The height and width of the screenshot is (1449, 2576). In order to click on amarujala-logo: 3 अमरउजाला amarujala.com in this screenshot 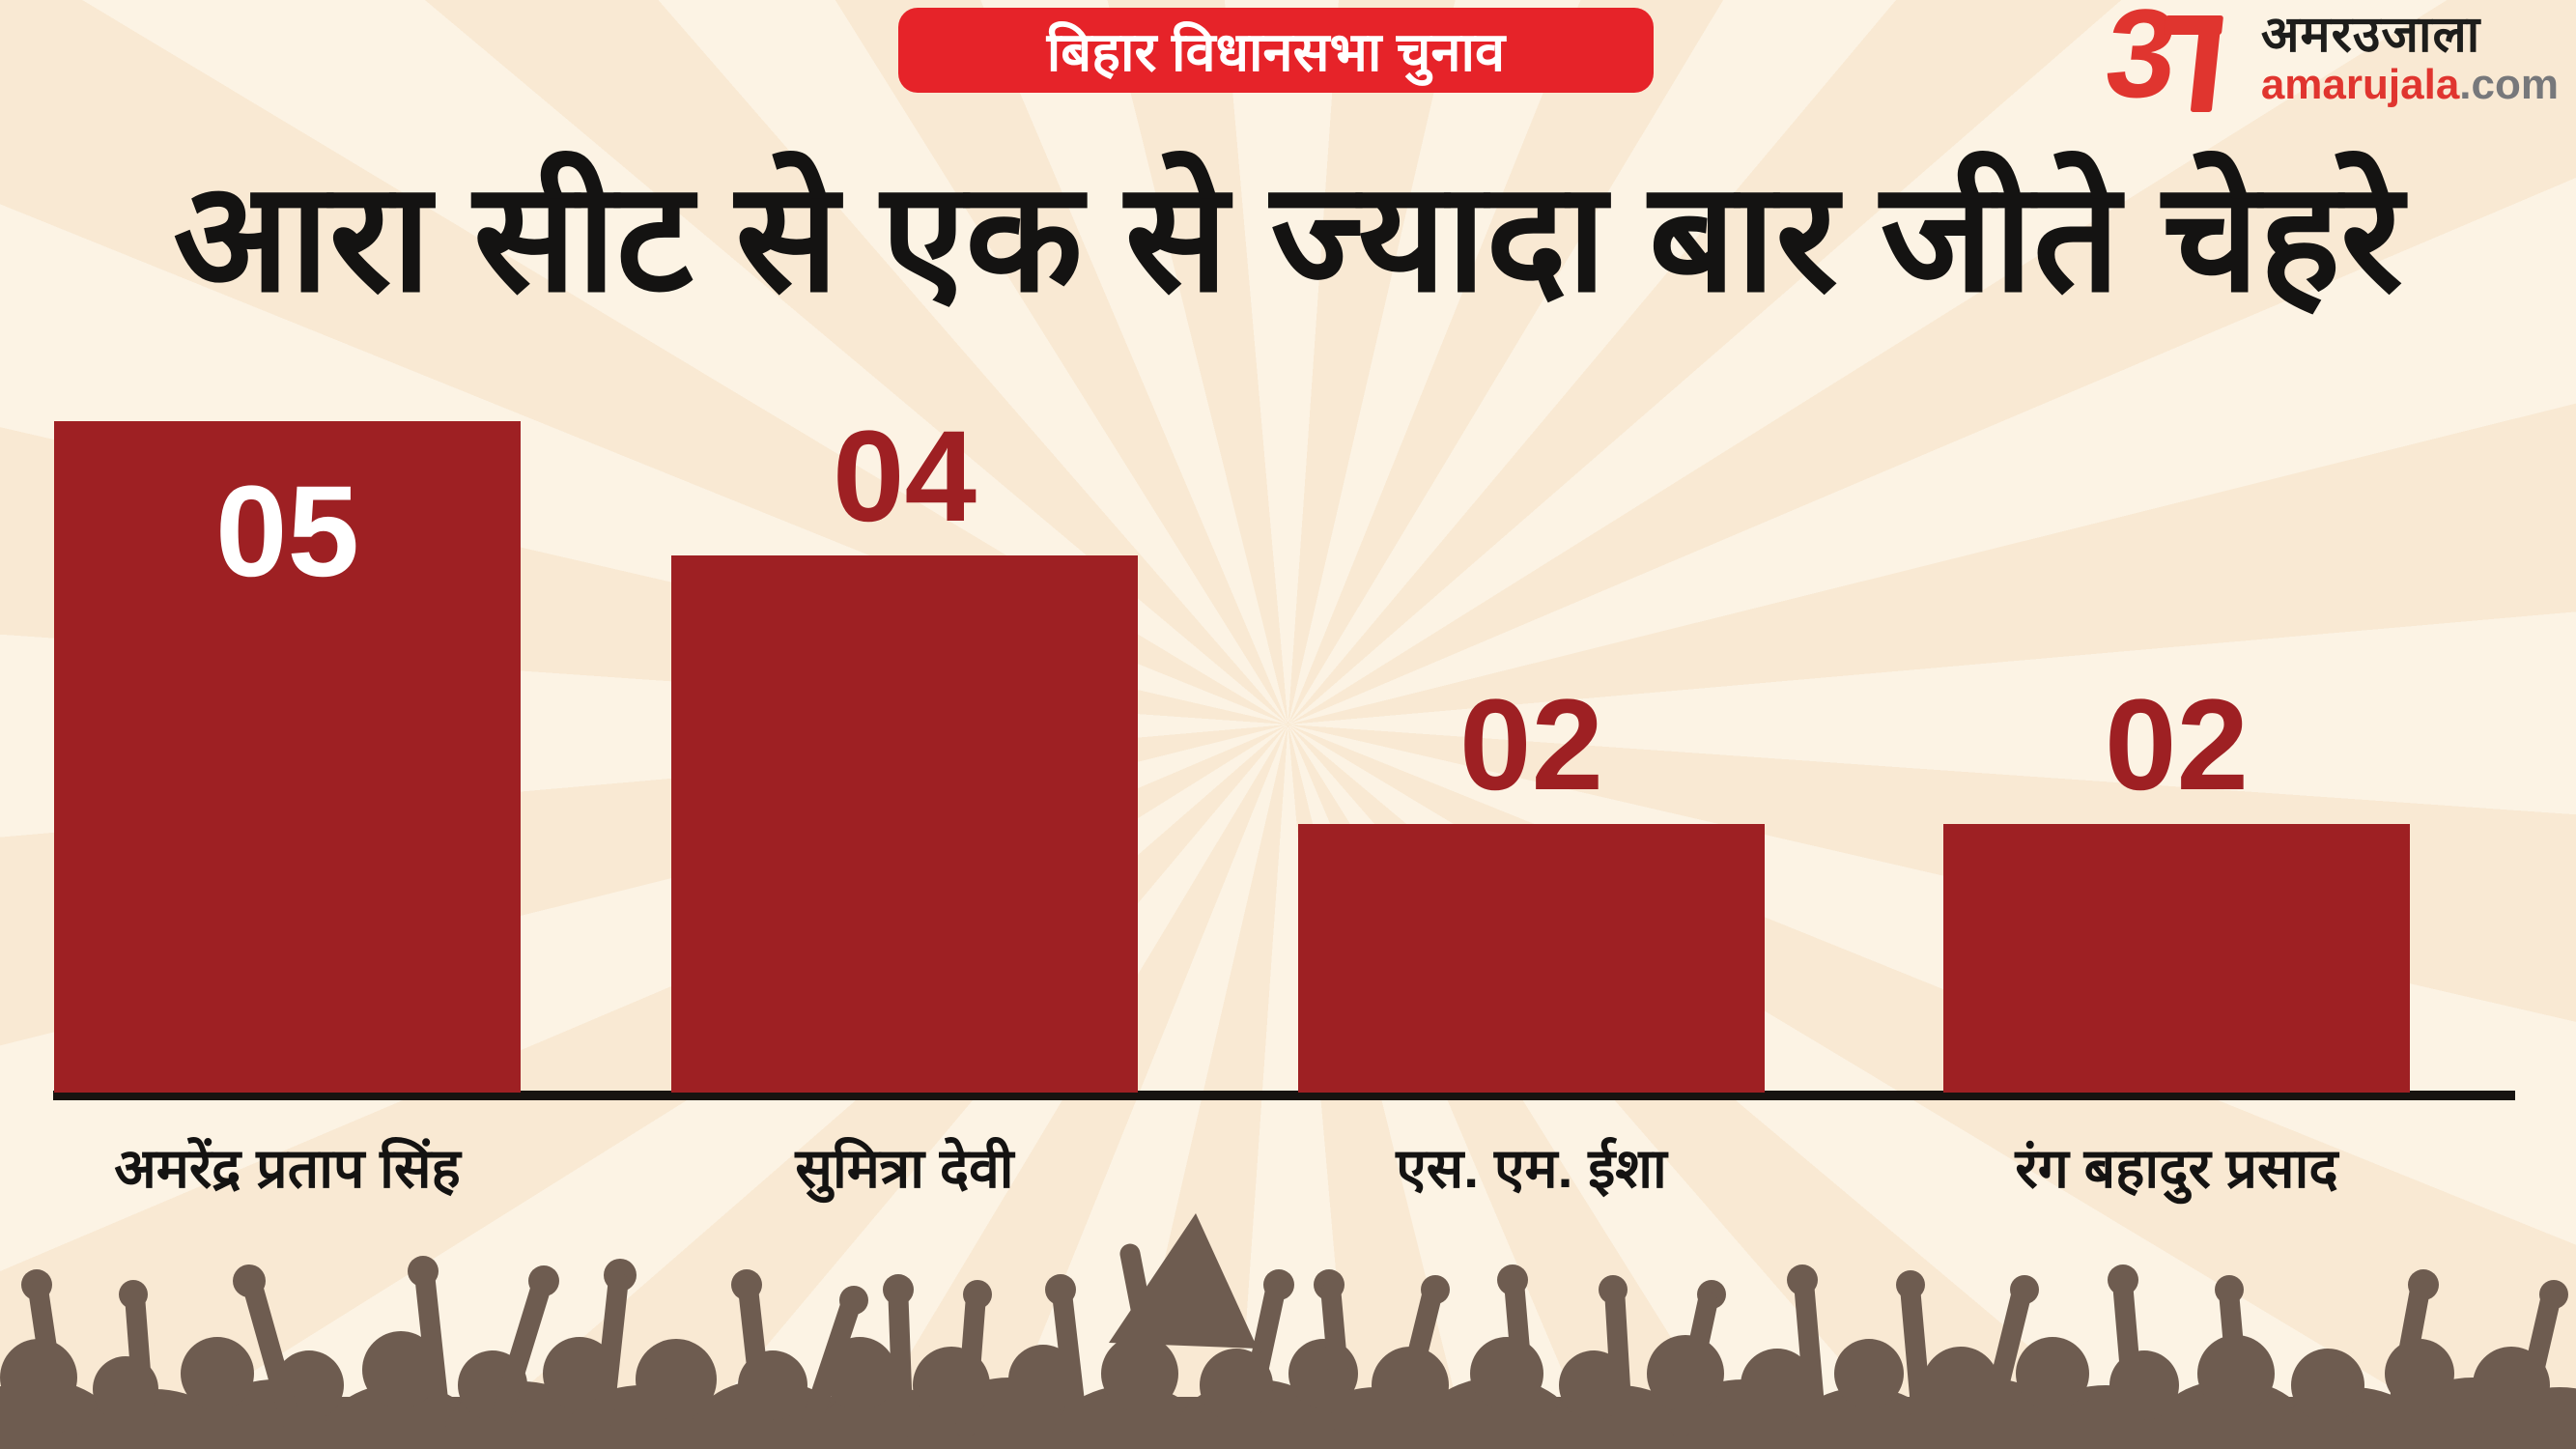, I will do `click(2329, 62)`.